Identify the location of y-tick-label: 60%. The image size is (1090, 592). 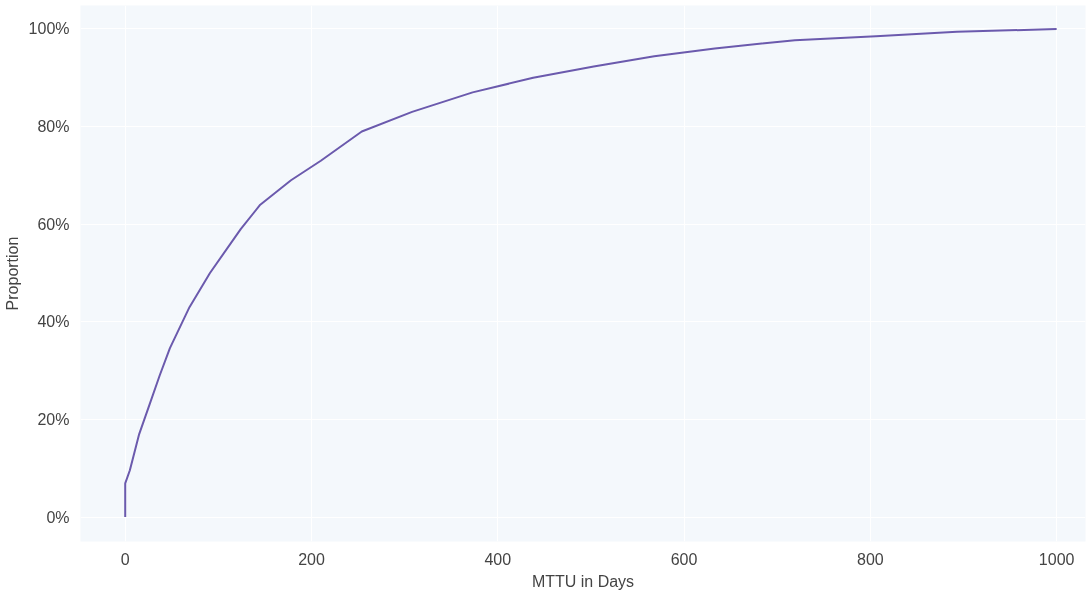
(53, 224).